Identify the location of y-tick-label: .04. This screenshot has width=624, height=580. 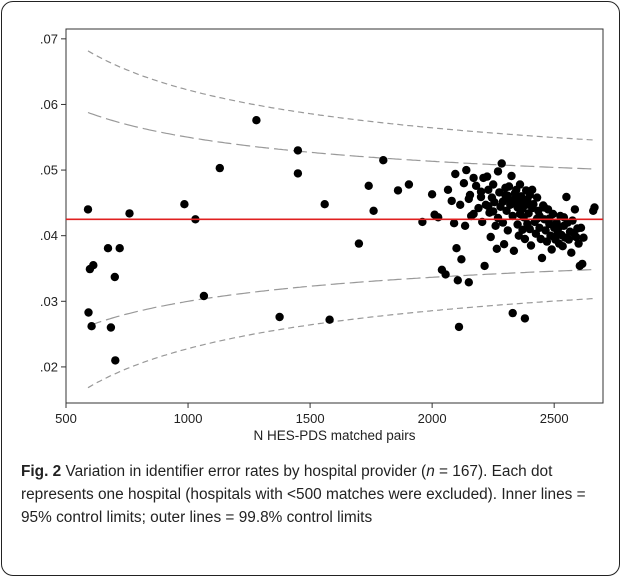
(49, 235).